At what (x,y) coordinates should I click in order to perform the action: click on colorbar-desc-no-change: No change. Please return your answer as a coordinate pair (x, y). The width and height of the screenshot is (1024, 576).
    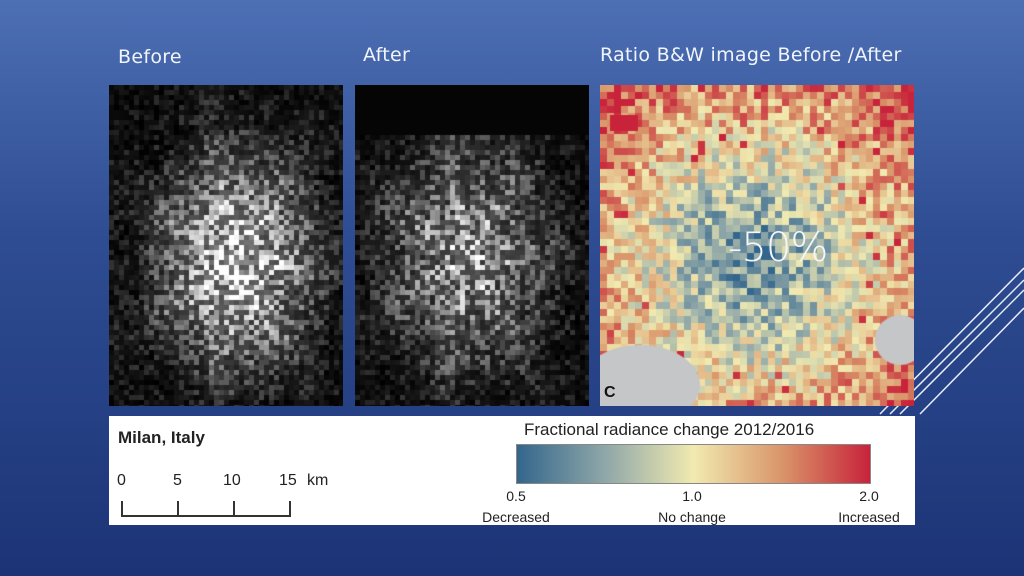
    Looking at the image, I should click on (692, 517).